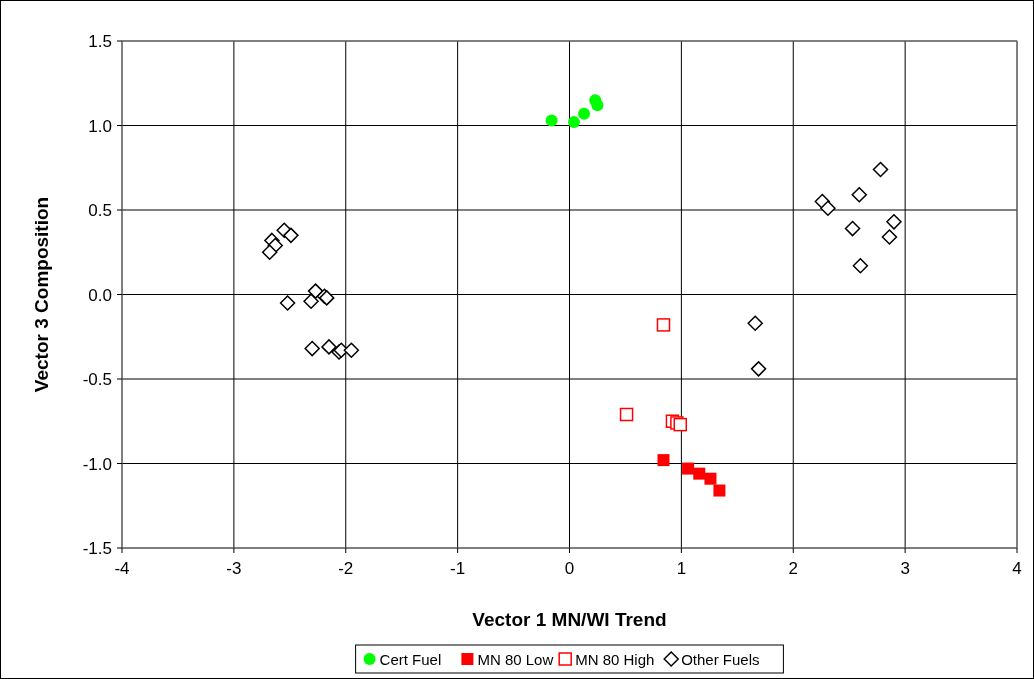 The image size is (1034, 679). What do you see at coordinates (569, 619) in the screenshot?
I see `x-axis-title: Vector 1 MN/WI Trend` at bounding box center [569, 619].